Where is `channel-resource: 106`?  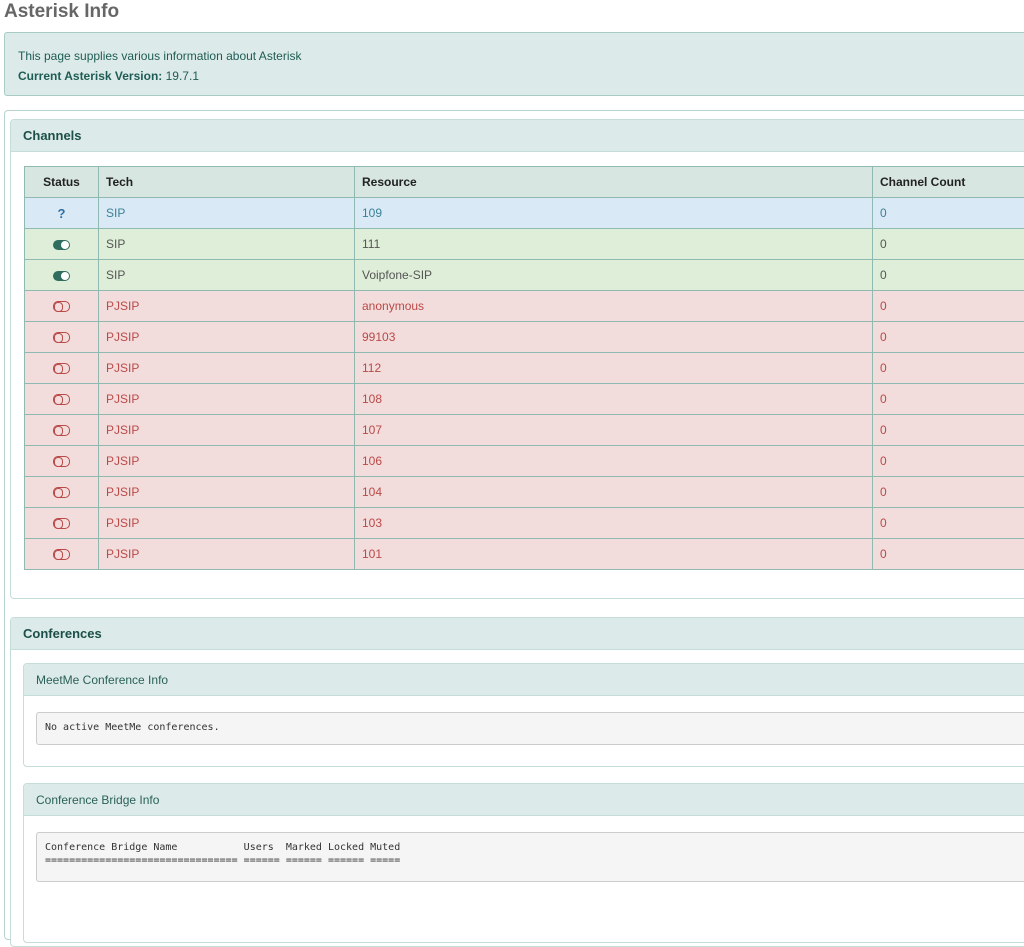
channel-resource: 106 is located at coordinates (614, 461).